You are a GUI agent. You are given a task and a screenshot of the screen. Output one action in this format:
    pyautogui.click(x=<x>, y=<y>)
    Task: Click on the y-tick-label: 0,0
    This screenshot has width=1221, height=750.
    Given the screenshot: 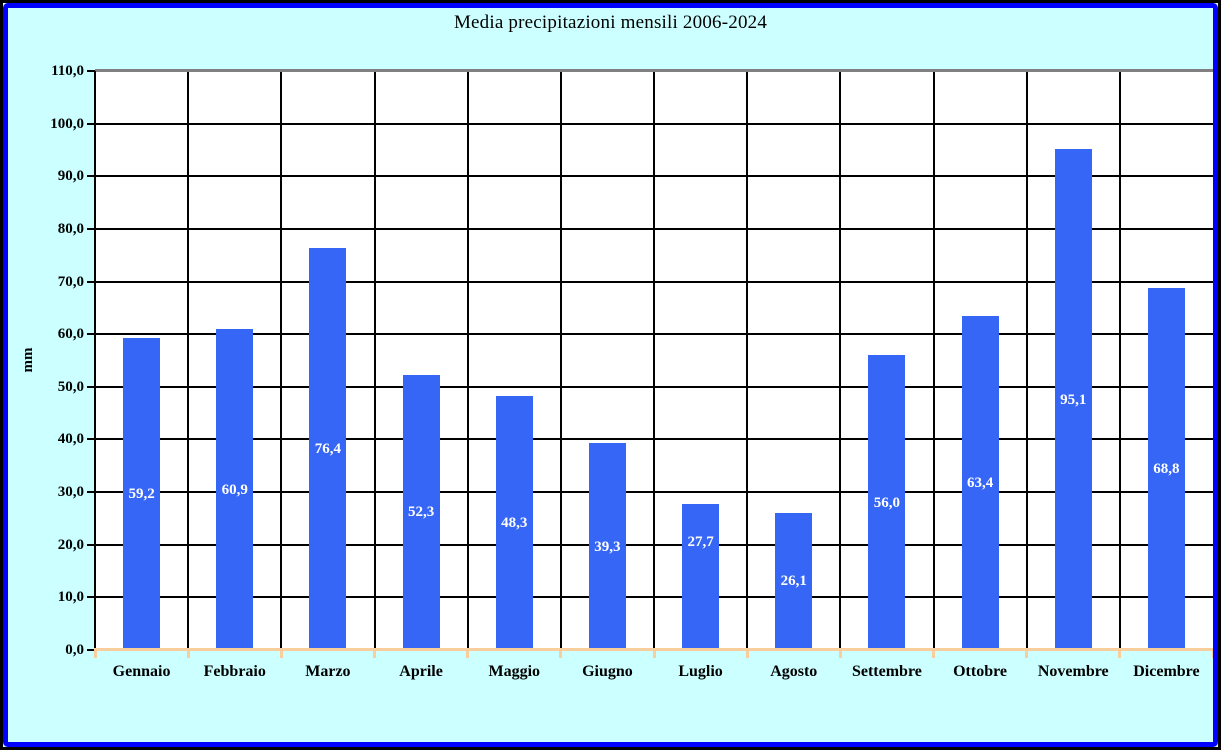 What is the action you would take?
    pyautogui.click(x=74, y=650)
    